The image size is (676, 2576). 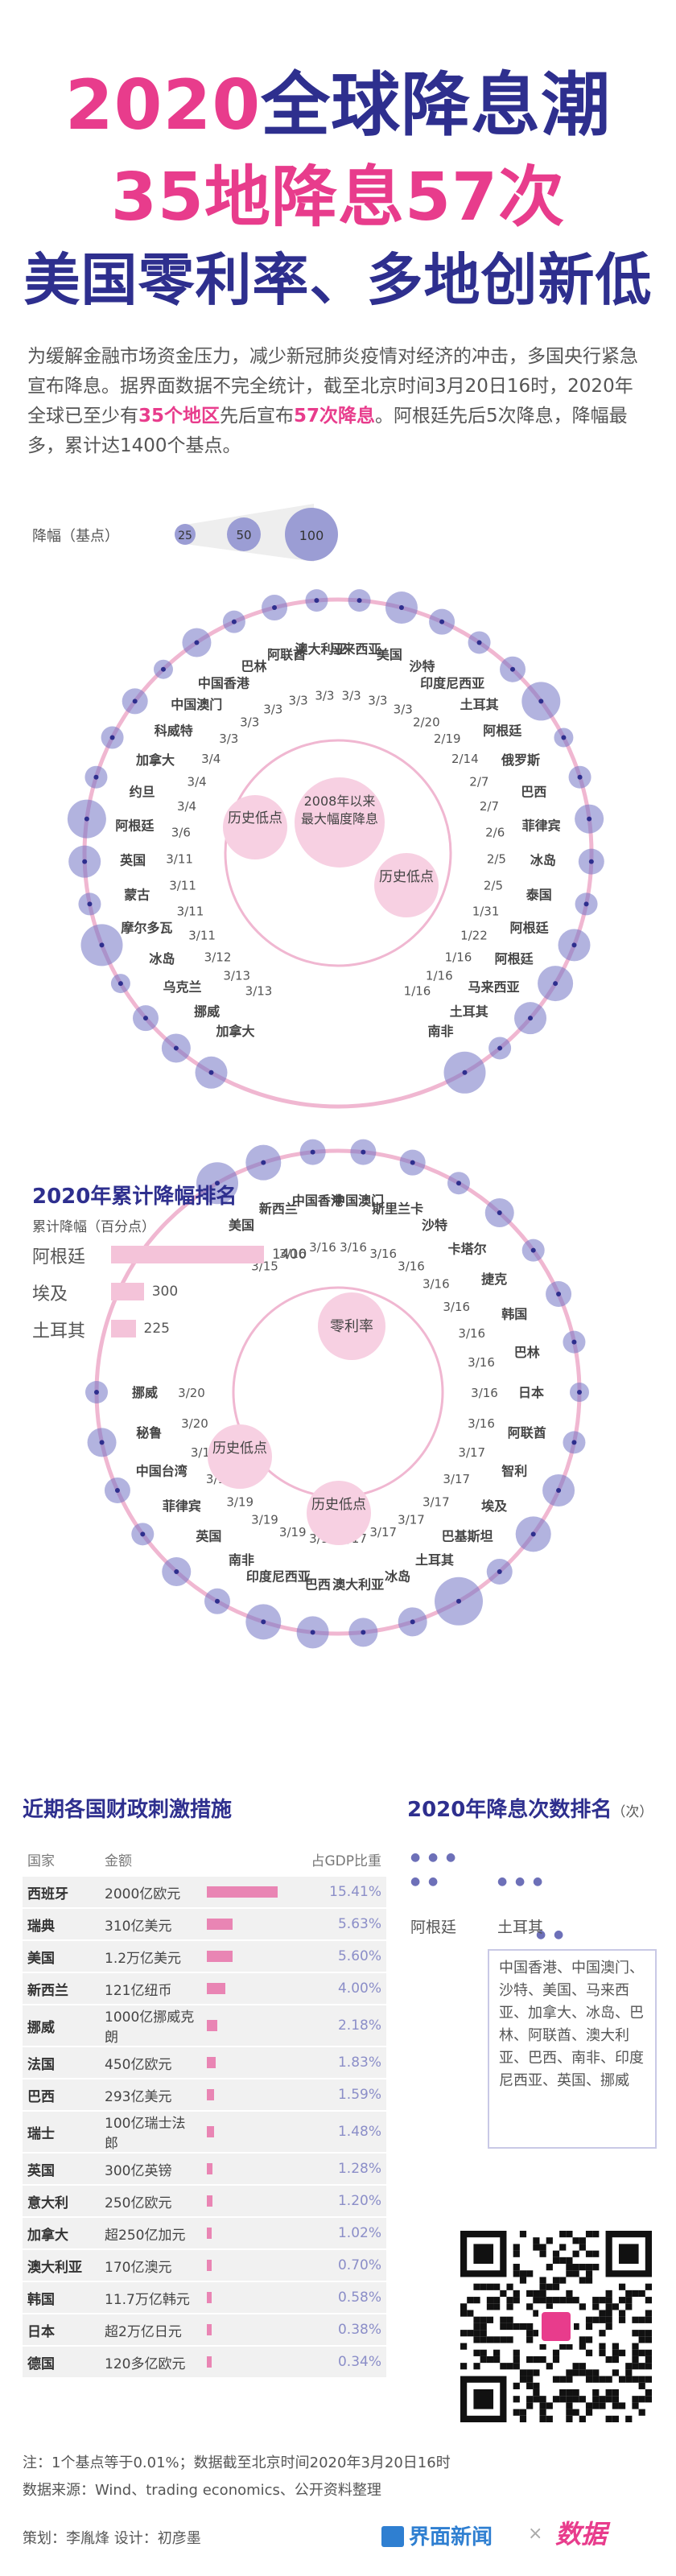 I want to click on event-date-11: 2/19, so click(x=447, y=739).